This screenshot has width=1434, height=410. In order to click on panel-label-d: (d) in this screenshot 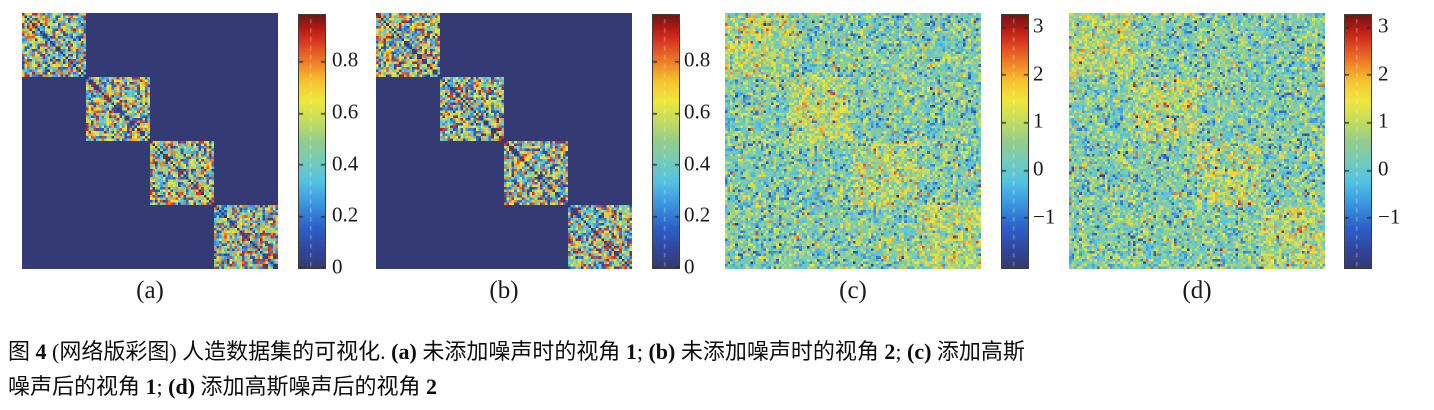, I will do `click(1197, 290)`.